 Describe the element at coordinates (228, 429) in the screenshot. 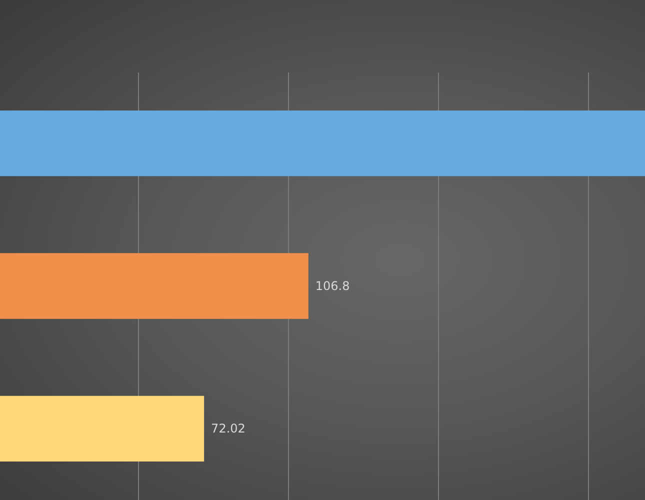

I see `data-label: 72.02` at that location.